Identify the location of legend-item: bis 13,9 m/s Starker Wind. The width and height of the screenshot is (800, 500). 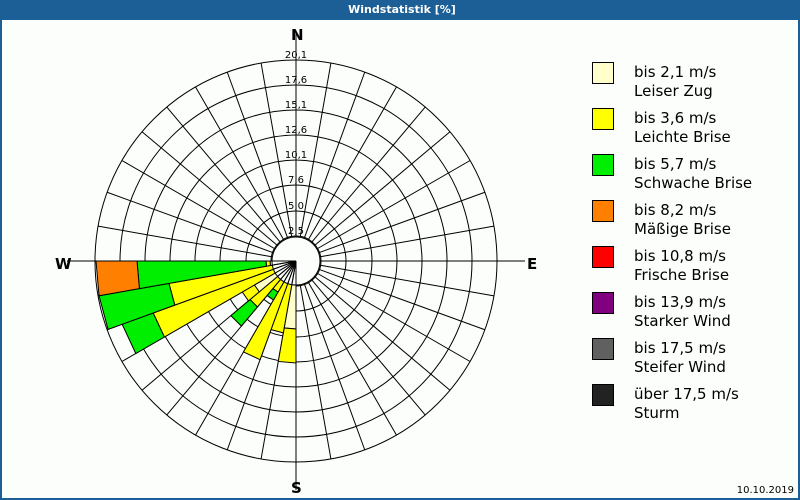
(692, 315).